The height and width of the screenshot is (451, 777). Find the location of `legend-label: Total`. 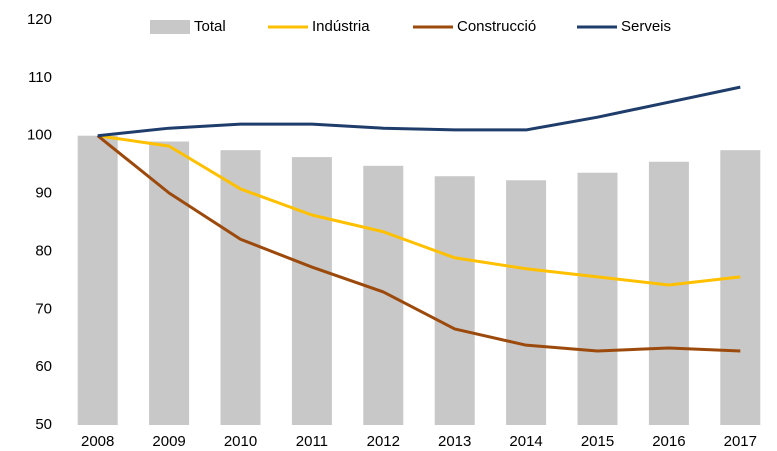

legend-label: Total is located at coordinates (210, 26).